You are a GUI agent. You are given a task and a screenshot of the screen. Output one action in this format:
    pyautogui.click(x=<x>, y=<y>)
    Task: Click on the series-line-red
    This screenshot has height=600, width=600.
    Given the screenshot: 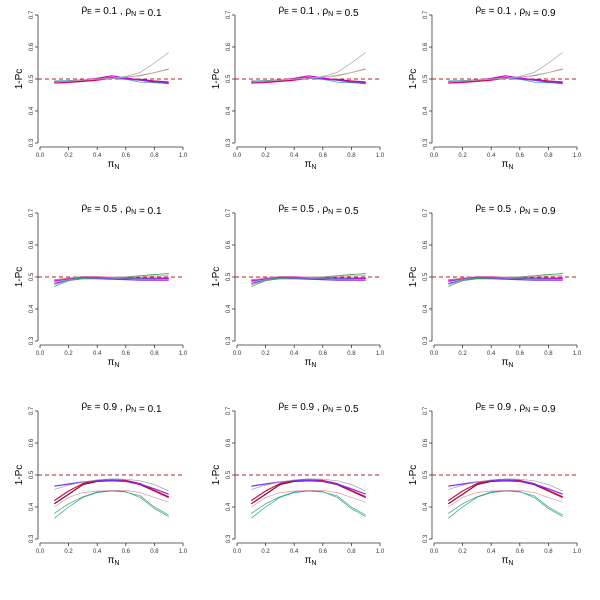 What is the action you would take?
    pyautogui.click(x=308, y=490)
    